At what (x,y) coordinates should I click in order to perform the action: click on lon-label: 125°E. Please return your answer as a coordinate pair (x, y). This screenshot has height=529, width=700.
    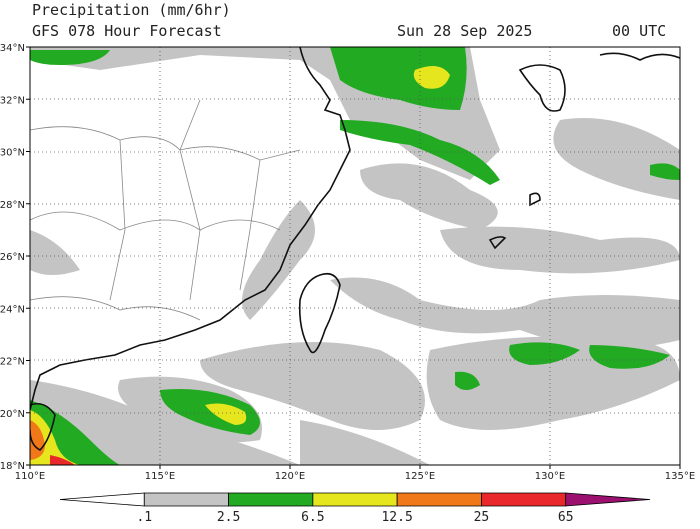
    Looking at the image, I should click on (420, 476).